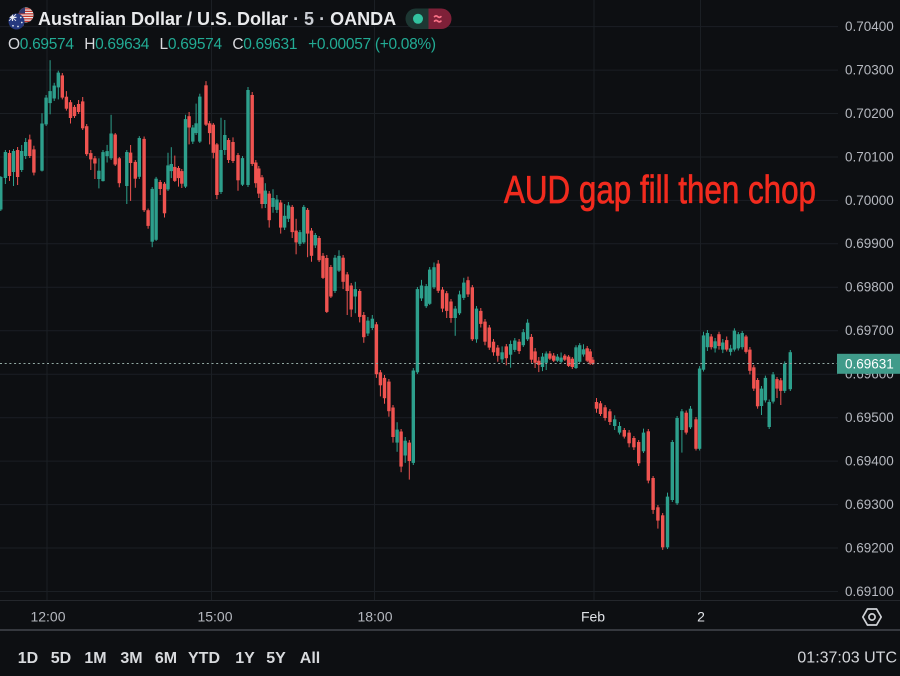 The width and height of the screenshot is (900, 676). I want to click on svg-text: 0.69300, so click(869, 504).